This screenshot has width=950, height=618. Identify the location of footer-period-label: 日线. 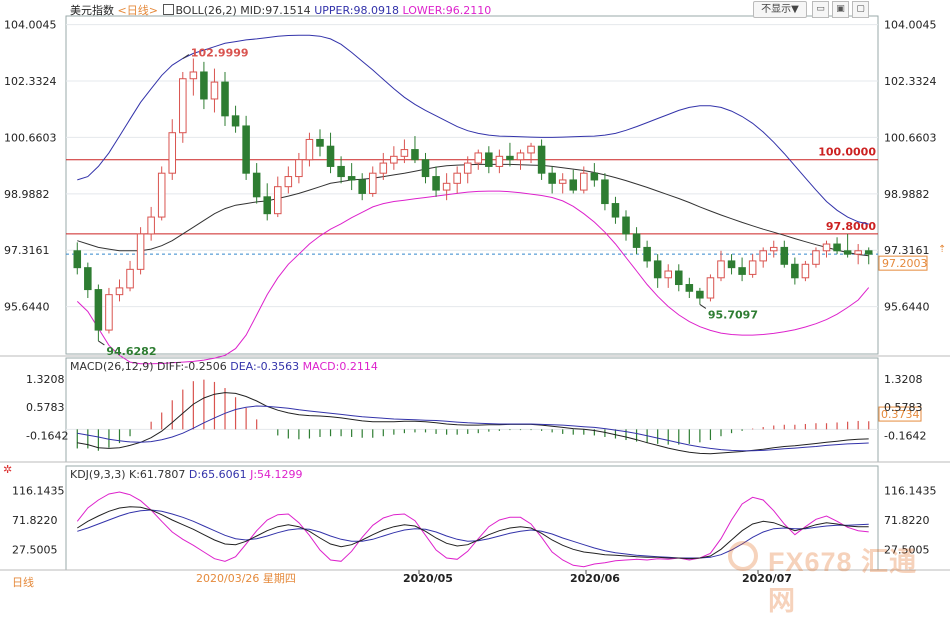
(23, 582).